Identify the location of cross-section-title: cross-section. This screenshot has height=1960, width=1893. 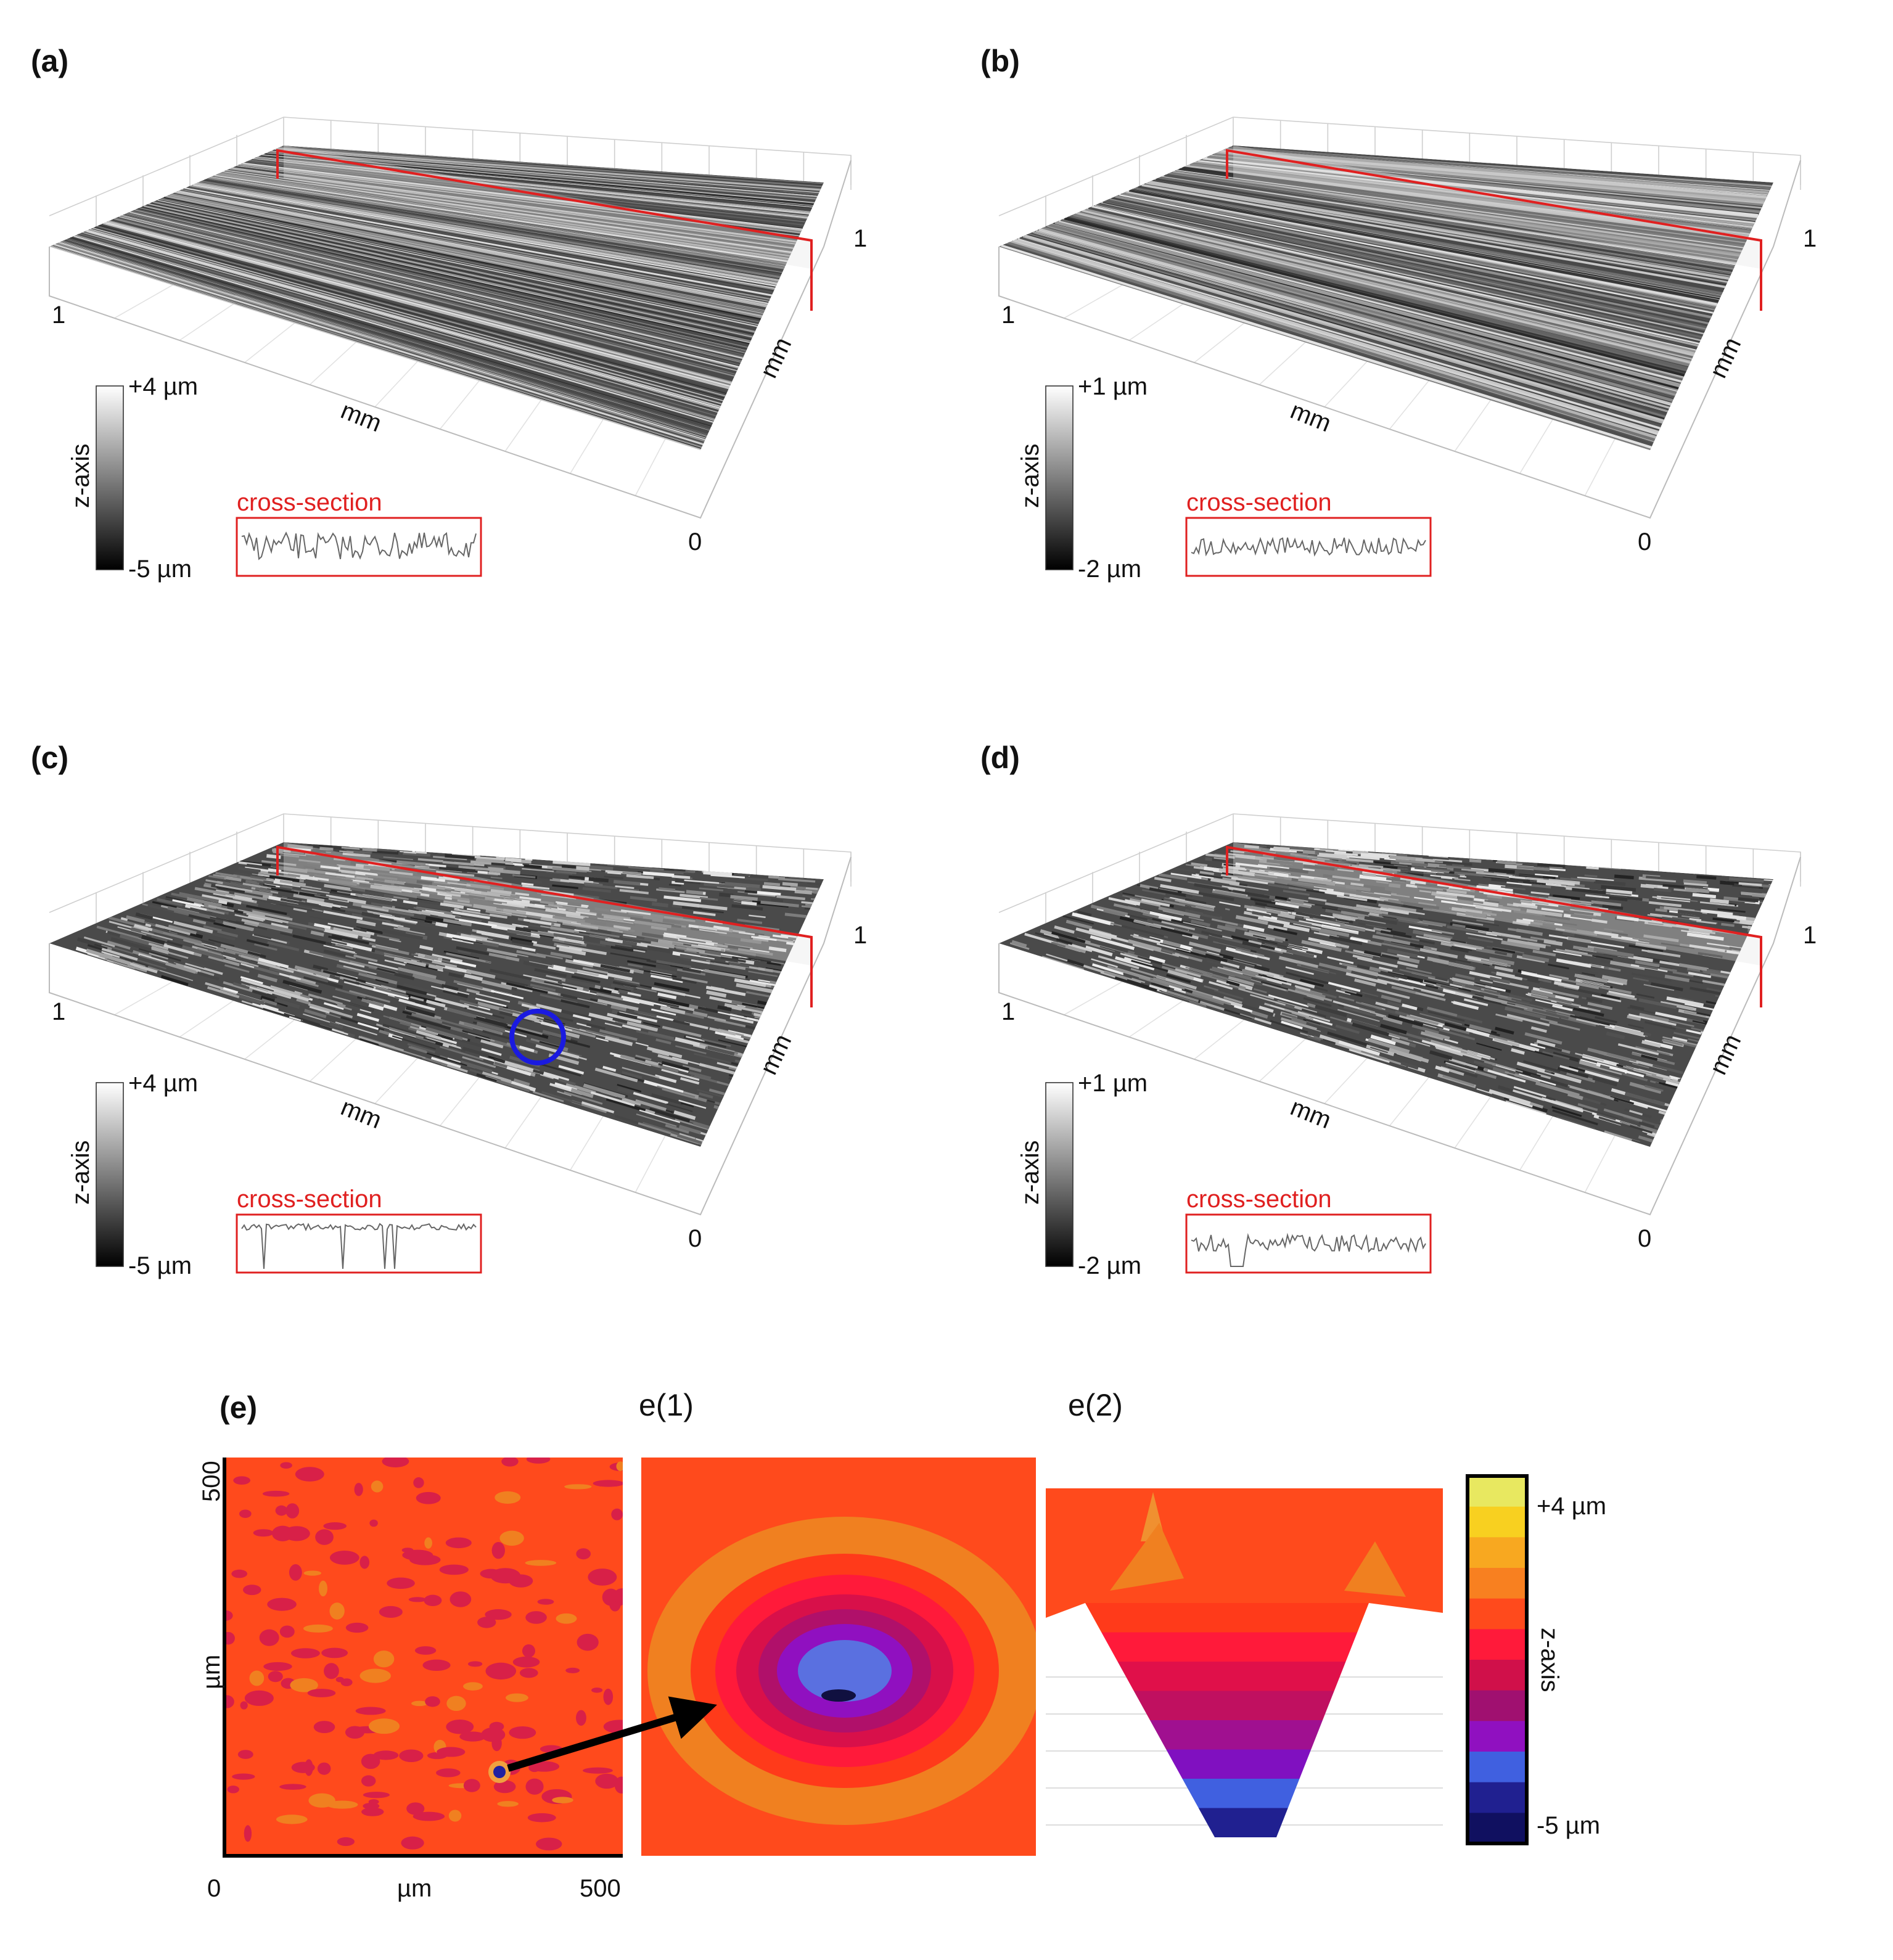
(1259, 1199).